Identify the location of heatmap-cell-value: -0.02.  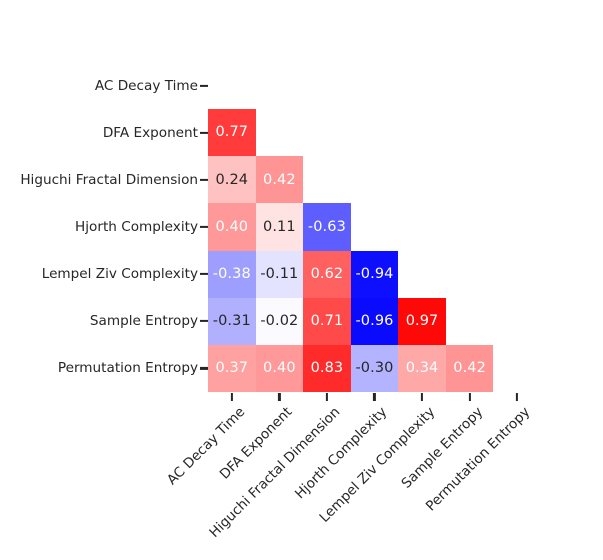
(279, 321).